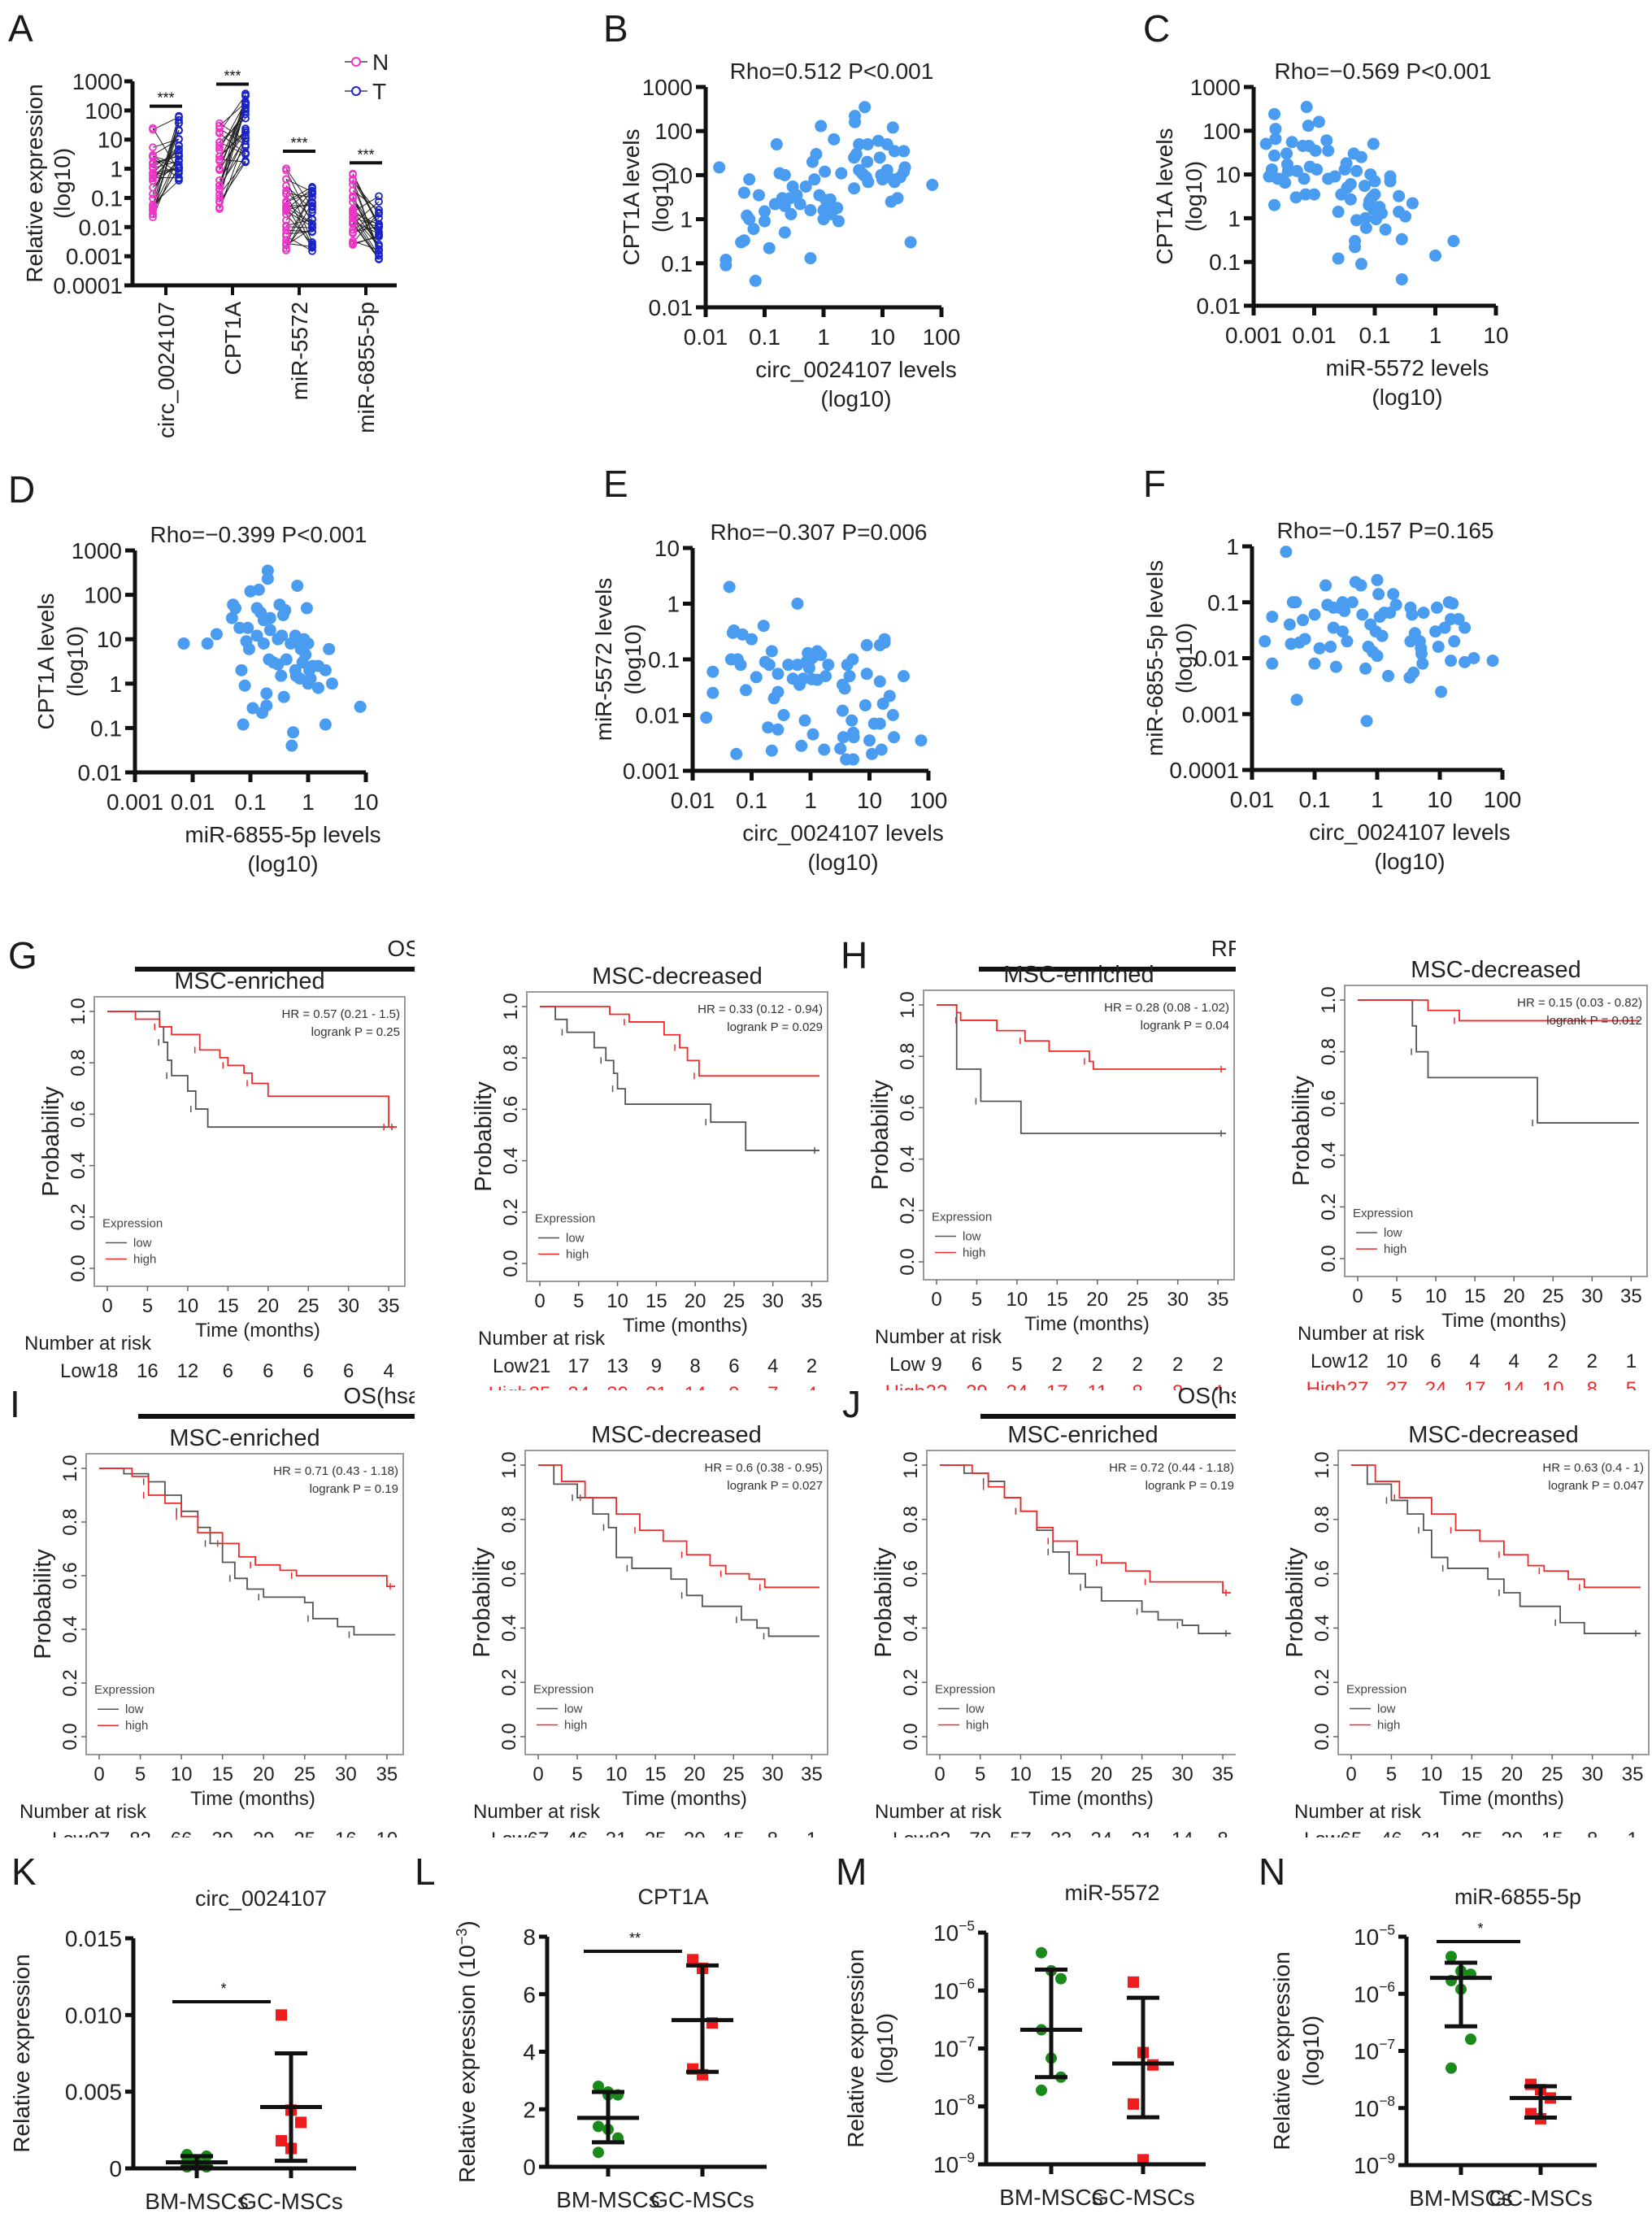 This screenshot has width=1652, height=2218. I want to click on legend-label-low: low, so click(972, 1236).